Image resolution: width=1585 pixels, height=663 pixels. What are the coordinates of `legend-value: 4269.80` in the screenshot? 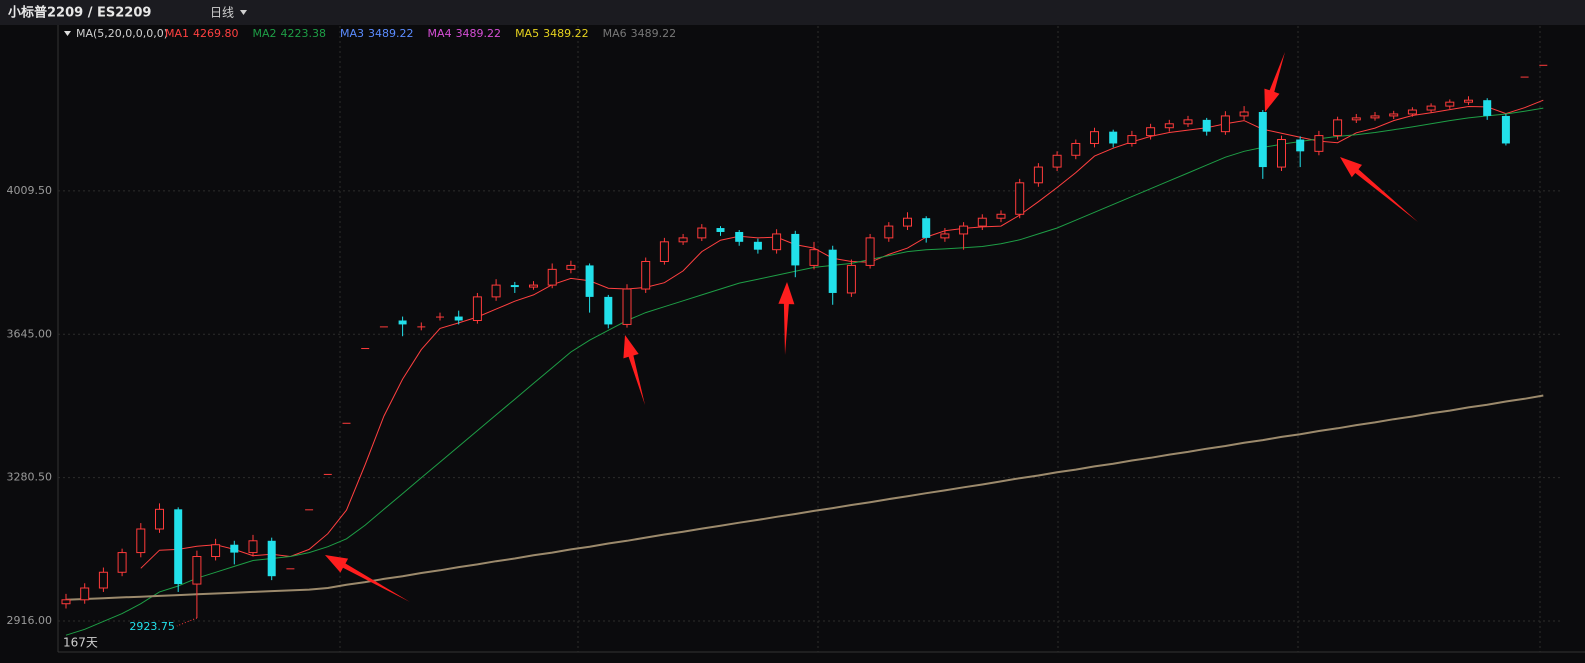 It's located at (216, 33).